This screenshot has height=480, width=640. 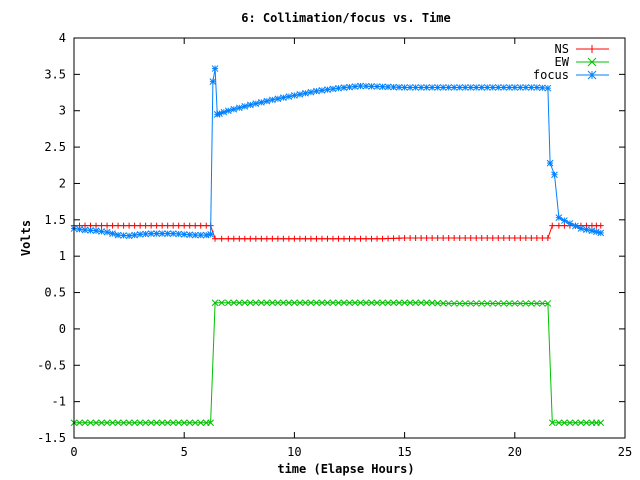 What do you see at coordinates (51, 438) in the screenshot?
I see `y-tick-label: -1.5` at bounding box center [51, 438].